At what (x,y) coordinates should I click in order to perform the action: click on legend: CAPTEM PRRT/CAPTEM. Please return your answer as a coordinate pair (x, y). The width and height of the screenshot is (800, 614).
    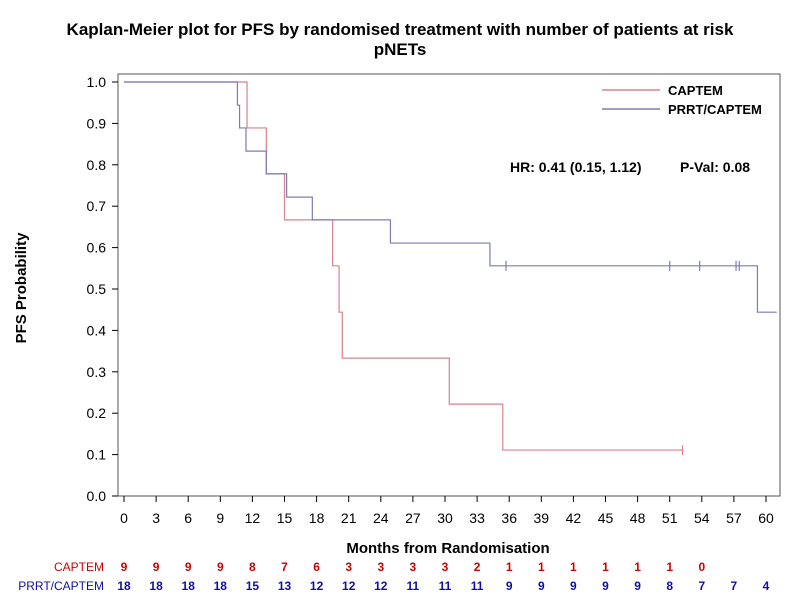
    Looking at the image, I should click on (682, 100).